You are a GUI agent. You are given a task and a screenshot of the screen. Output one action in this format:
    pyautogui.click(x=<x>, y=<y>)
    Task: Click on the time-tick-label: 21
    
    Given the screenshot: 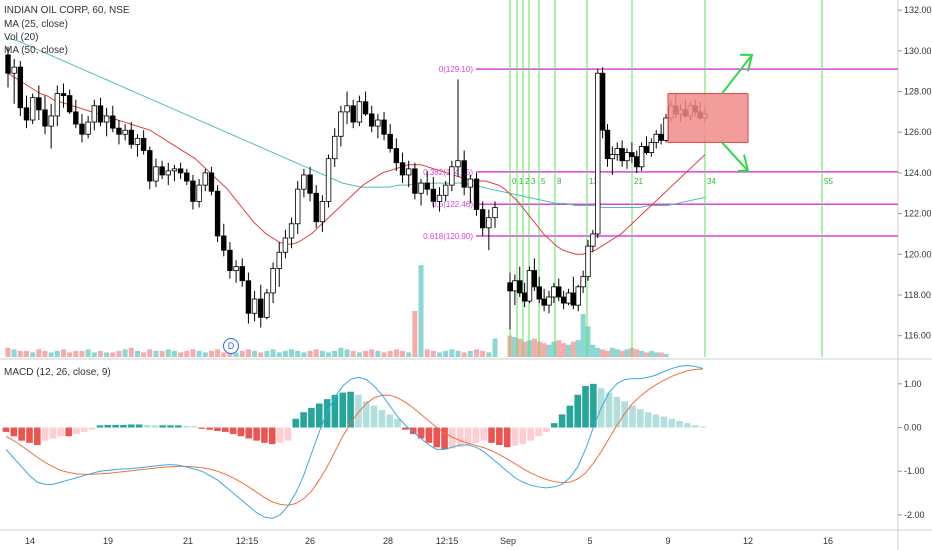 What is the action you would take?
    pyautogui.click(x=188, y=541)
    